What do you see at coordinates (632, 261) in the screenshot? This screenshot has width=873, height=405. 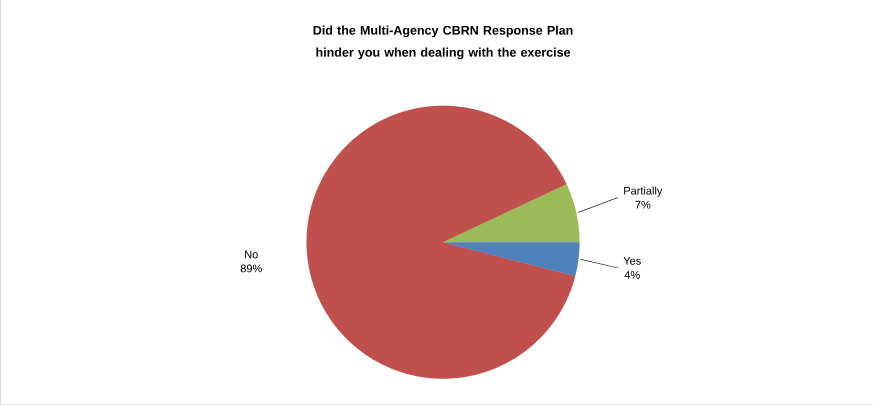 I see `slice-label: Yes` at bounding box center [632, 261].